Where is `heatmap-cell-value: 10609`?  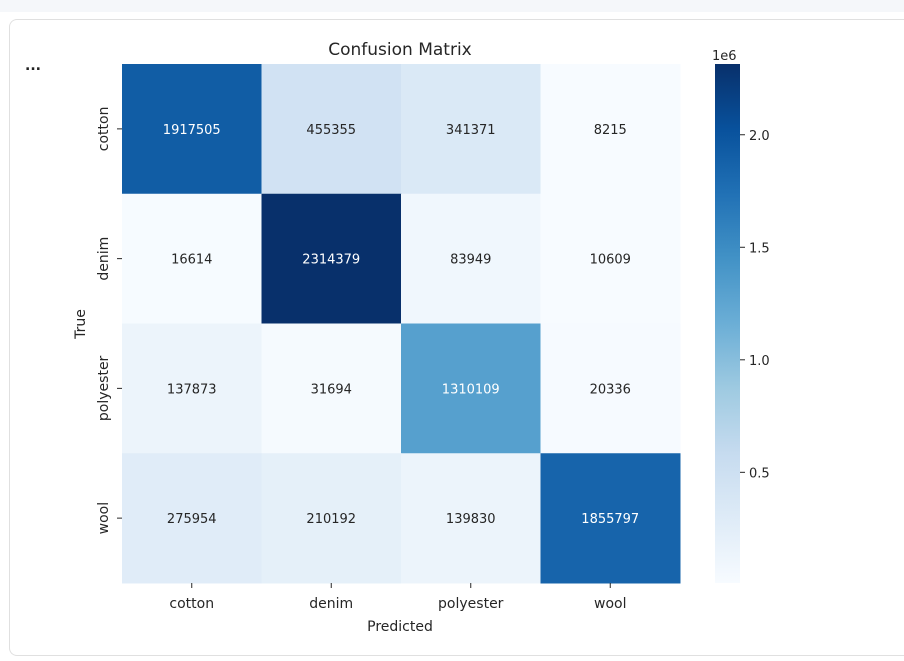 heatmap-cell-value: 10609 is located at coordinates (610, 260).